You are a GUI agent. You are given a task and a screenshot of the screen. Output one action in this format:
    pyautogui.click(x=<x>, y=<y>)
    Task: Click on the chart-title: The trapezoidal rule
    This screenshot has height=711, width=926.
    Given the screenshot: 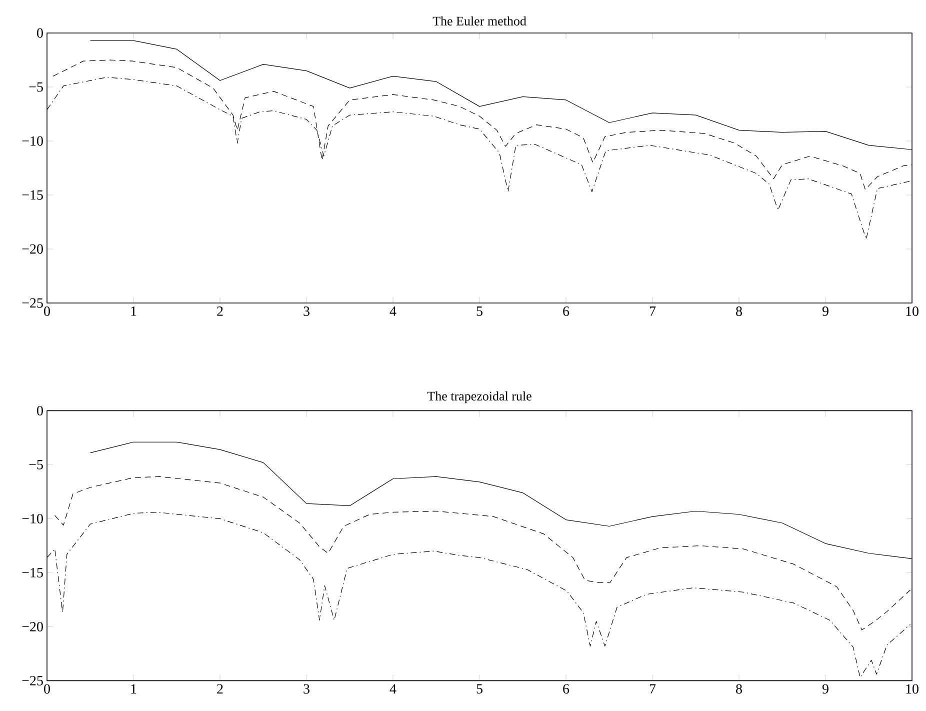 What is the action you would take?
    pyautogui.click(x=479, y=397)
    